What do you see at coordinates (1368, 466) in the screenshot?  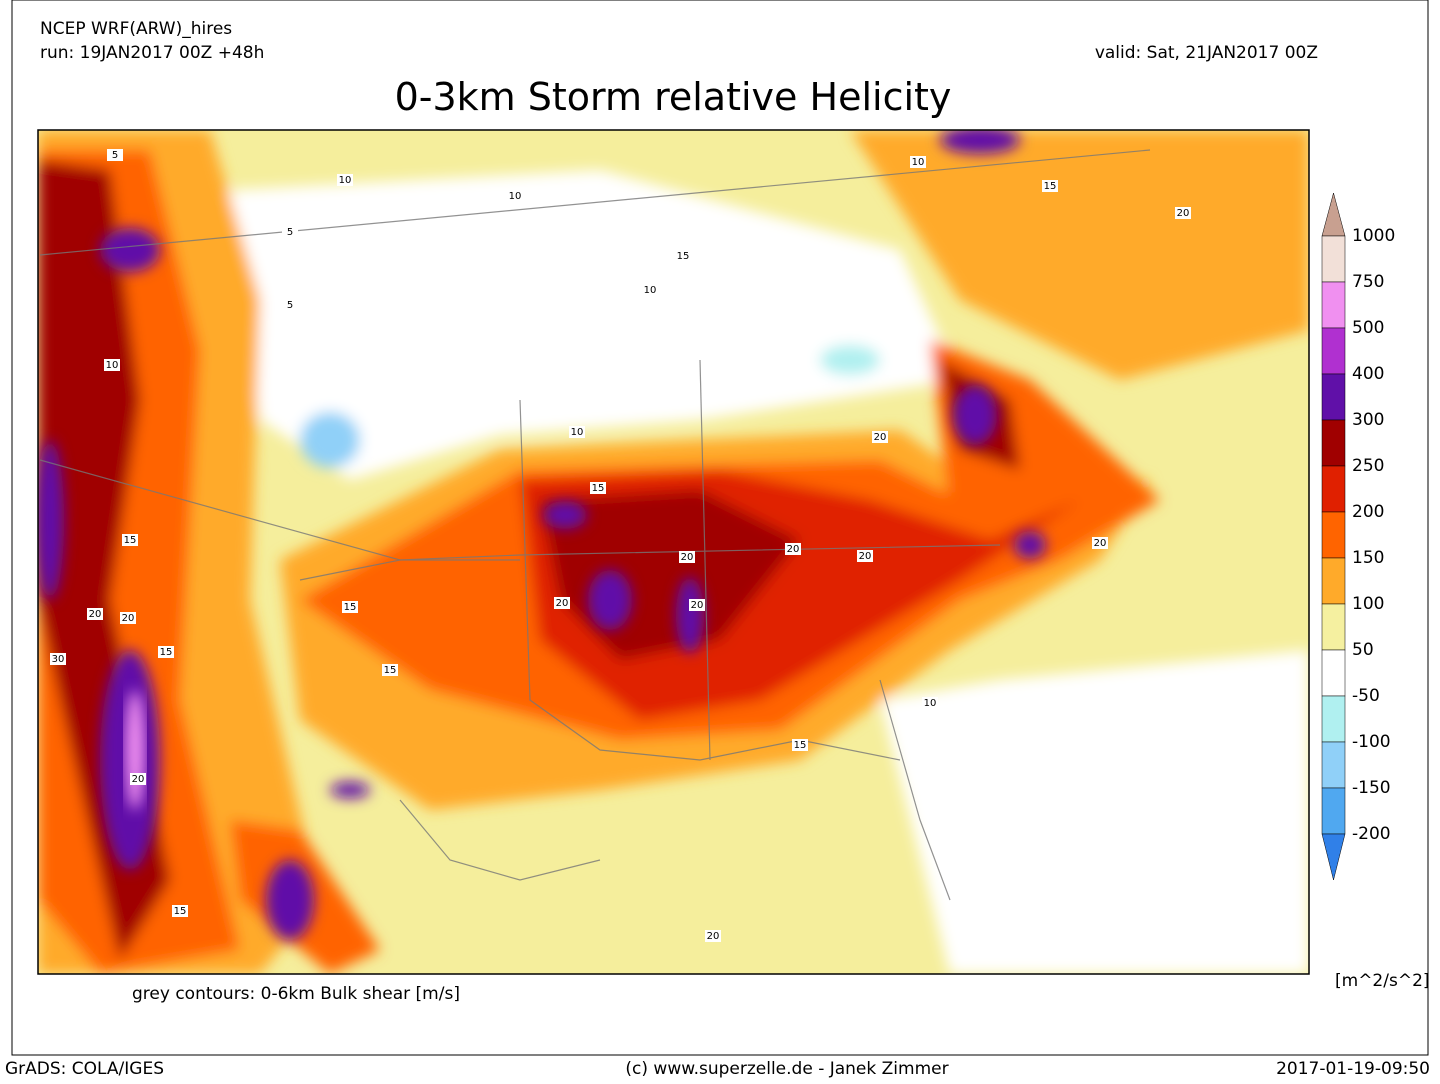 I see `colorbar-label: 250` at bounding box center [1368, 466].